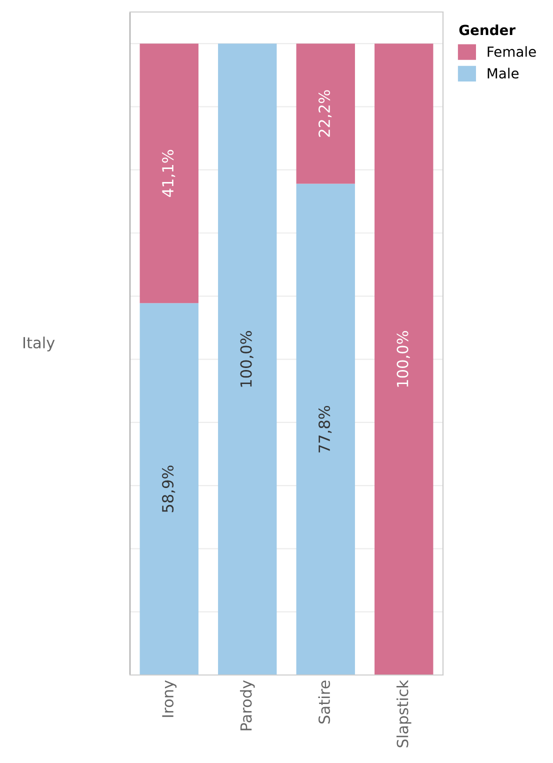 The height and width of the screenshot is (763, 553). I want to click on data-label: 58,9%, so click(169, 489).